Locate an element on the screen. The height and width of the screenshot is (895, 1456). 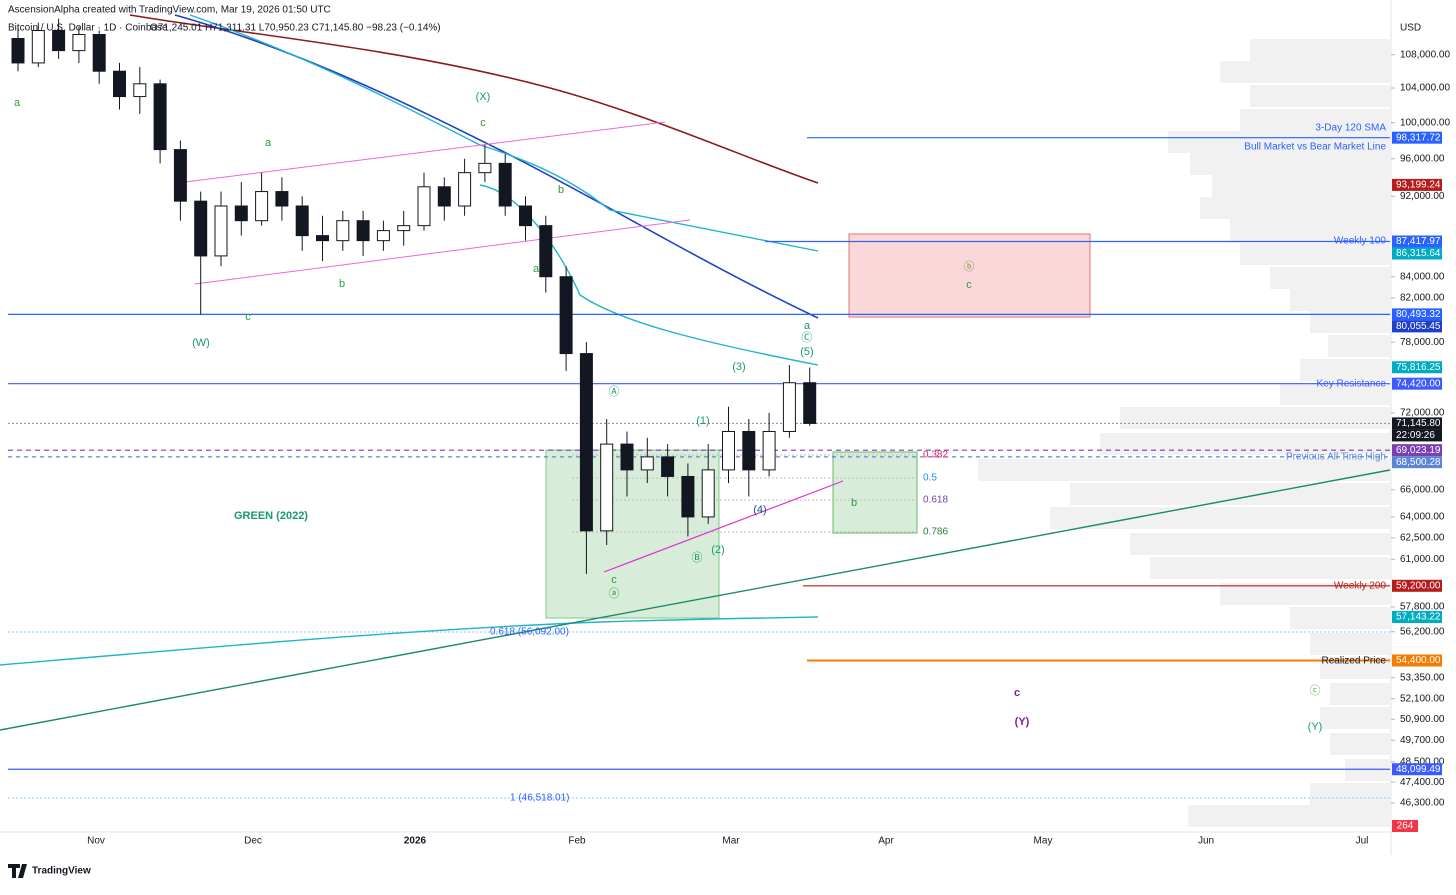
time-label: Jul is located at coordinates (1362, 841).